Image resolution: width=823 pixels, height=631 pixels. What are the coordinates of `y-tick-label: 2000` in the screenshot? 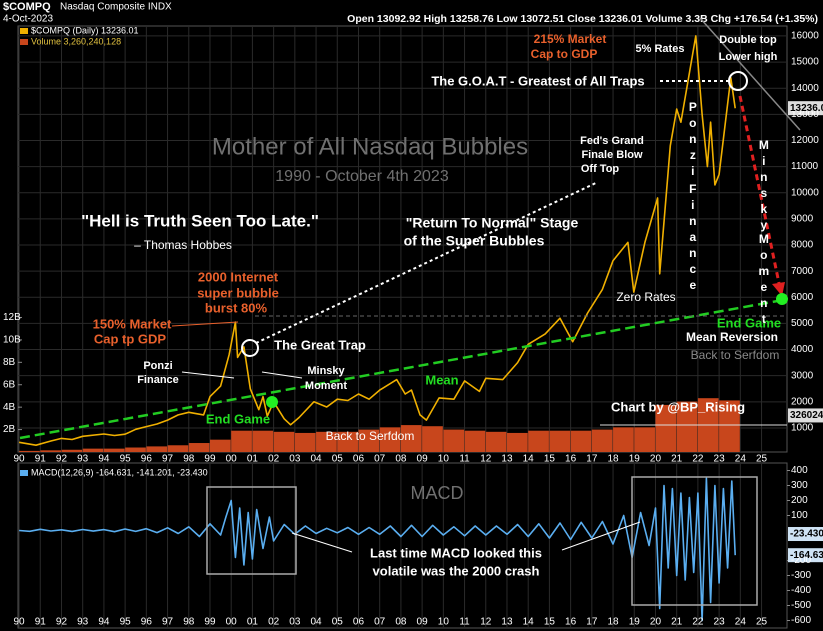 It's located at (802, 401).